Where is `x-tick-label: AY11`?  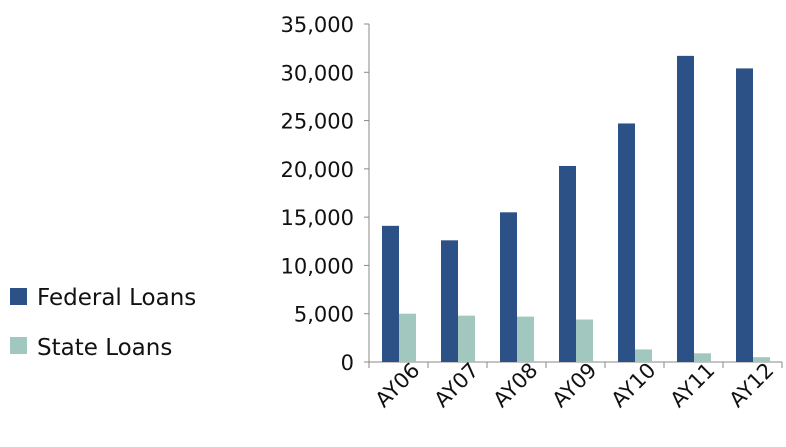 x-tick-label: AY11 is located at coordinates (693, 385).